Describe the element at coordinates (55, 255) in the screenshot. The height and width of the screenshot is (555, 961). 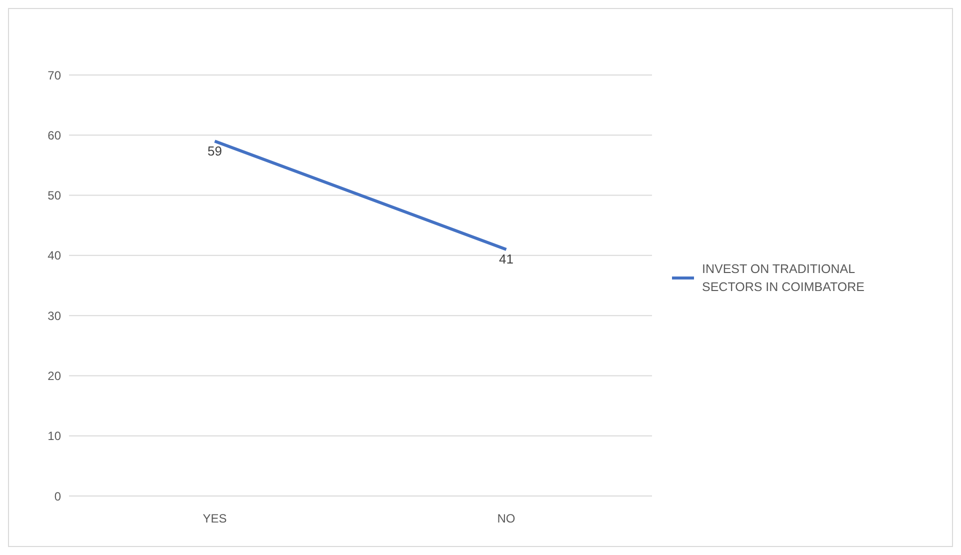
I see `y-tick-label: 40` at that location.